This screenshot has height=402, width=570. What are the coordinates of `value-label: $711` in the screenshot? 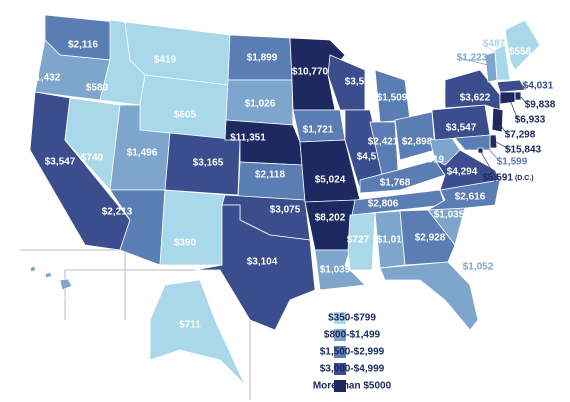 It's located at (190, 325).